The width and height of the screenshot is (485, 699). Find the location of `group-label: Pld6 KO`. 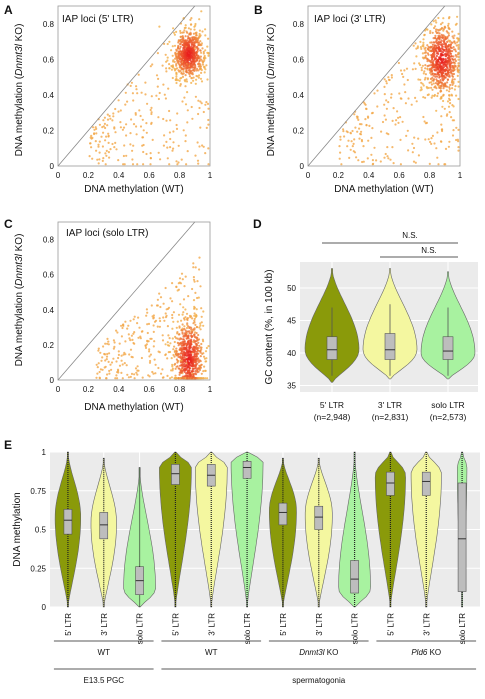

group-label: Pld6 KO is located at coordinates (426, 652).